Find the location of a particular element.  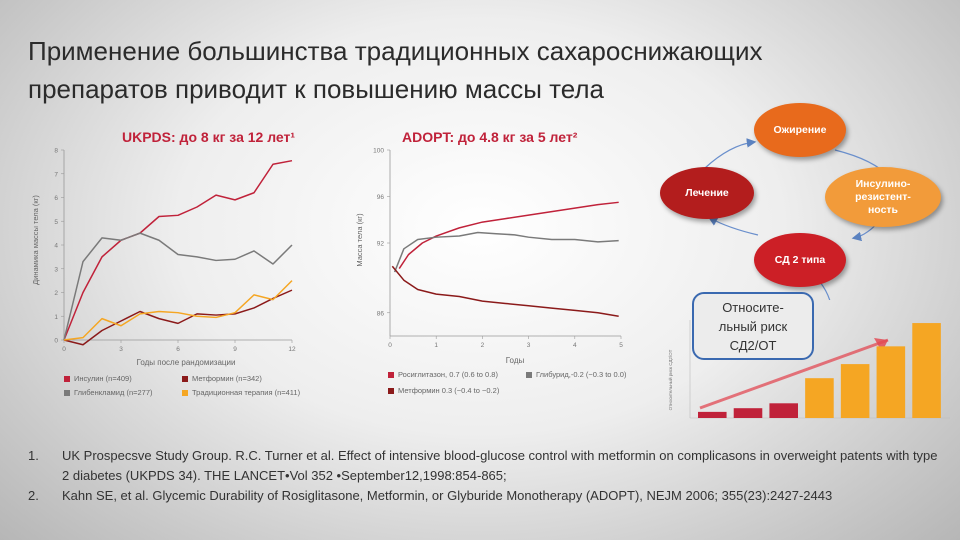

node-insulin-resistance: Инсулино- резистент- ность is located at coordinates (883, 197).